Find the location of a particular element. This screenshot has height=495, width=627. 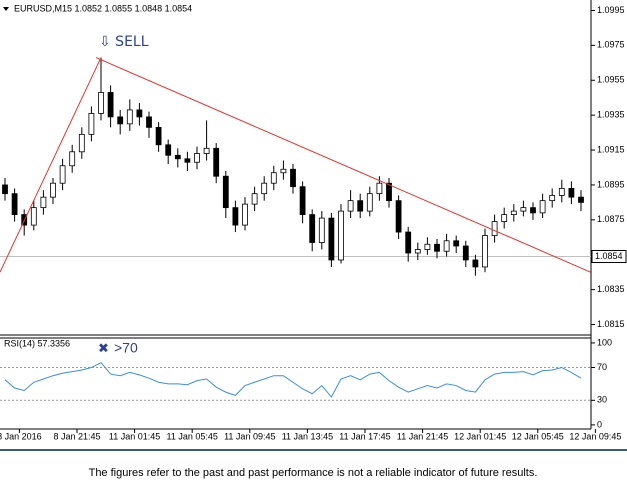

x-tick-label: 11 Jan 13:45 is located at coordinates (307, 436).